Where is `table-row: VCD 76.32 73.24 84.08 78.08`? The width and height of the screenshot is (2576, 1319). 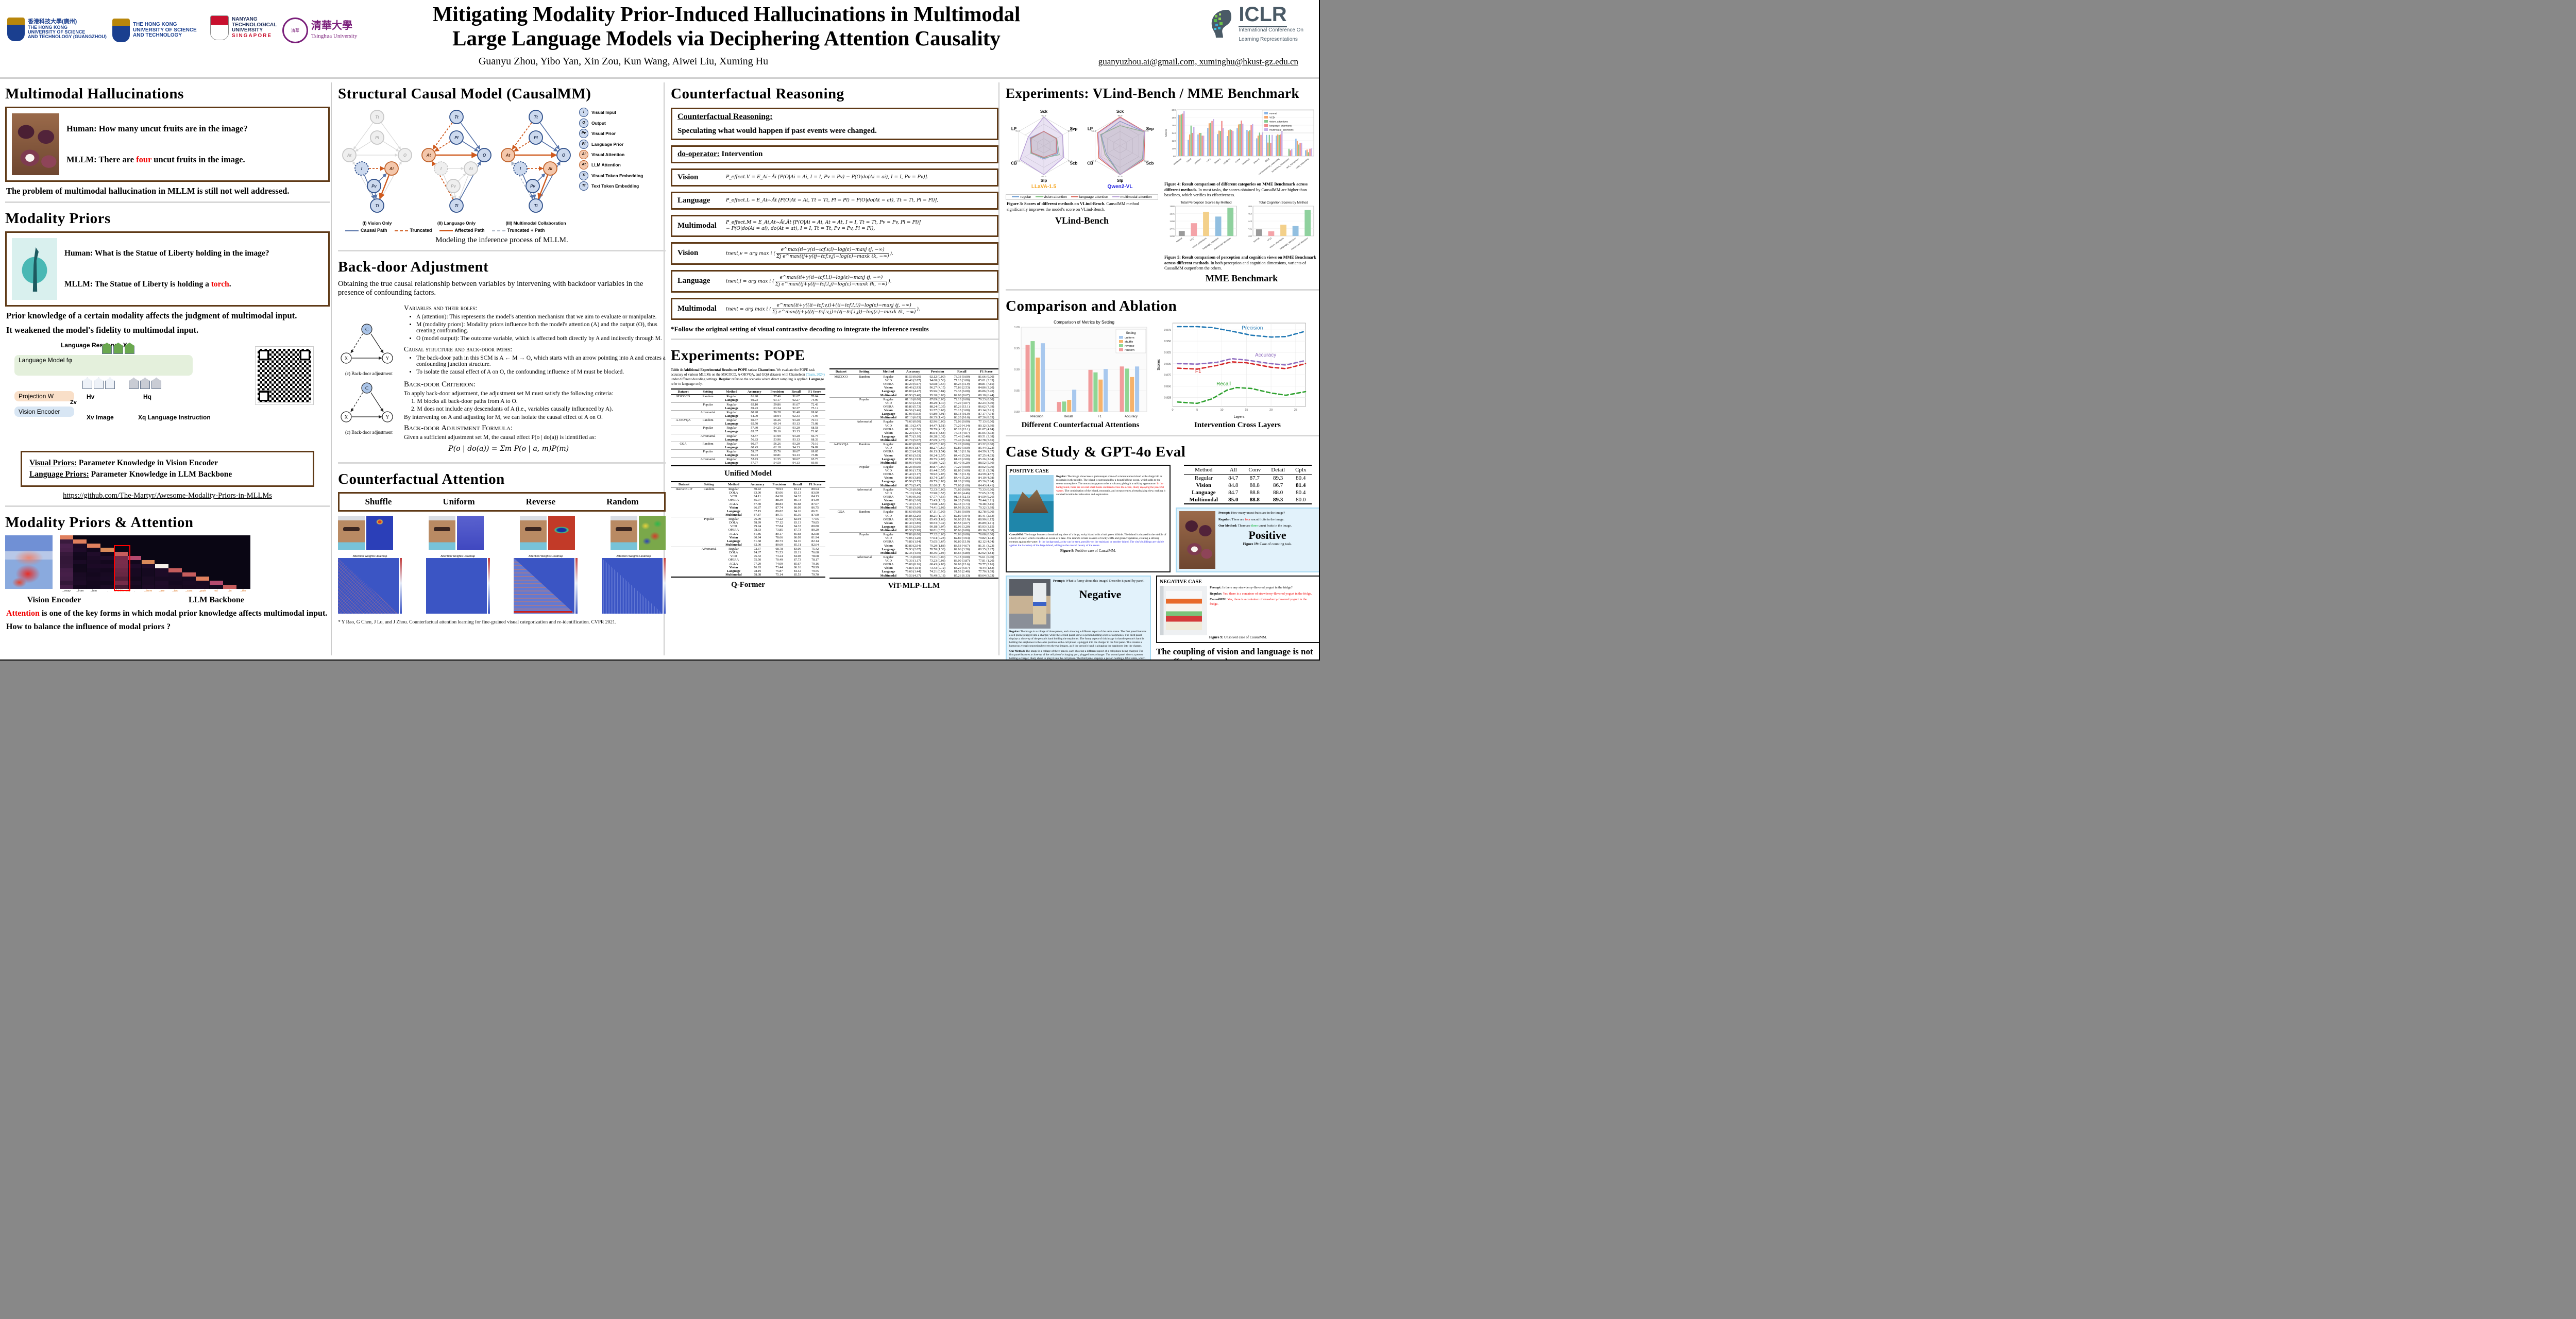 table-row: VCD 76.32 73.24 84.08 78.08 is located at coordinates (748, 556).